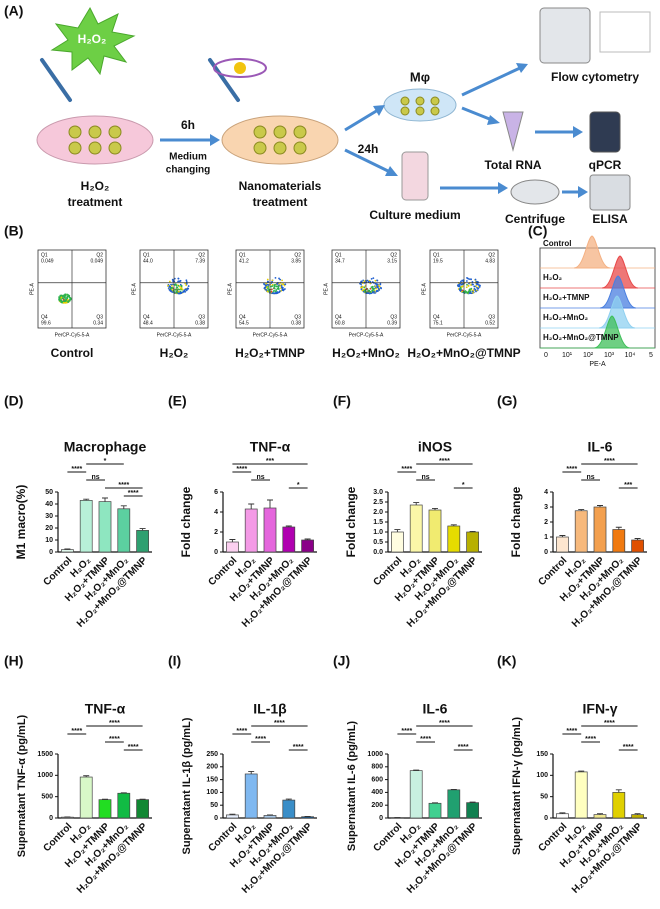  What do you see at coordinates (212, 767) in the screenshot?
I see `y-tick-label: 200` at bounding box center [212, 767].